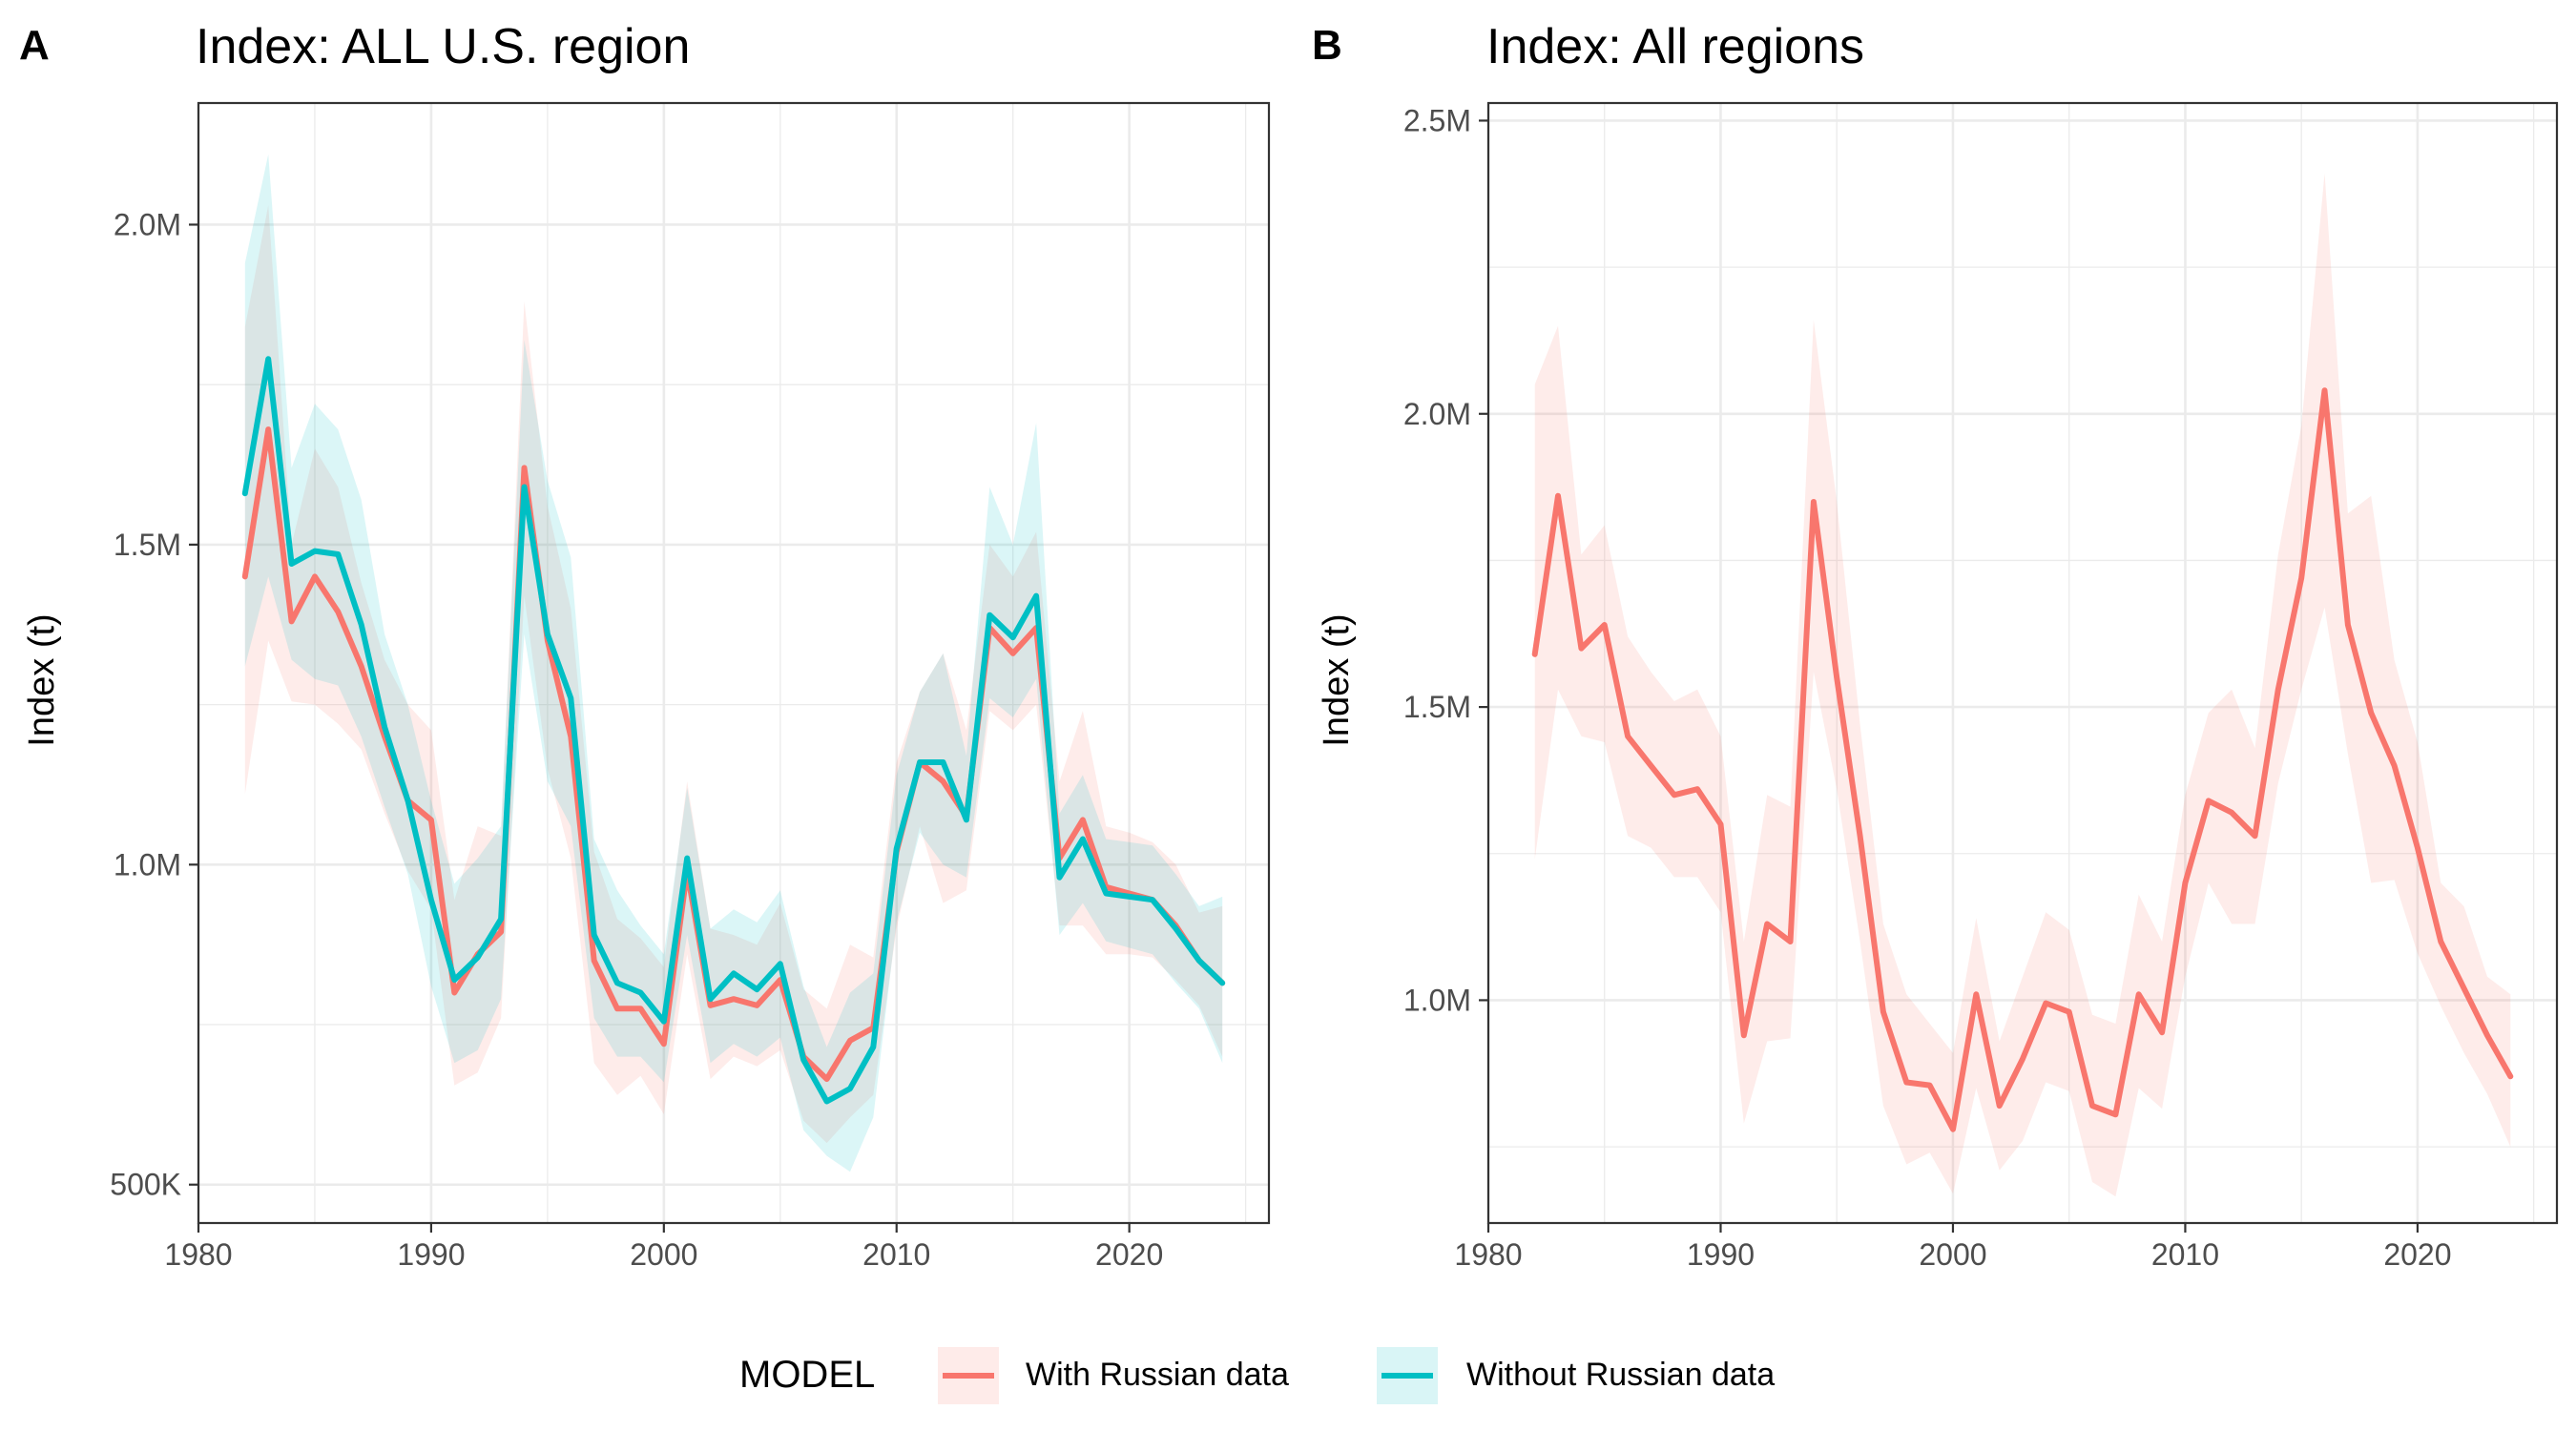 The image size is (2576, 1431). Describe the element at coordinates (807, 1375) in the screenshot. I see `legend-title: MODEL` at that location.